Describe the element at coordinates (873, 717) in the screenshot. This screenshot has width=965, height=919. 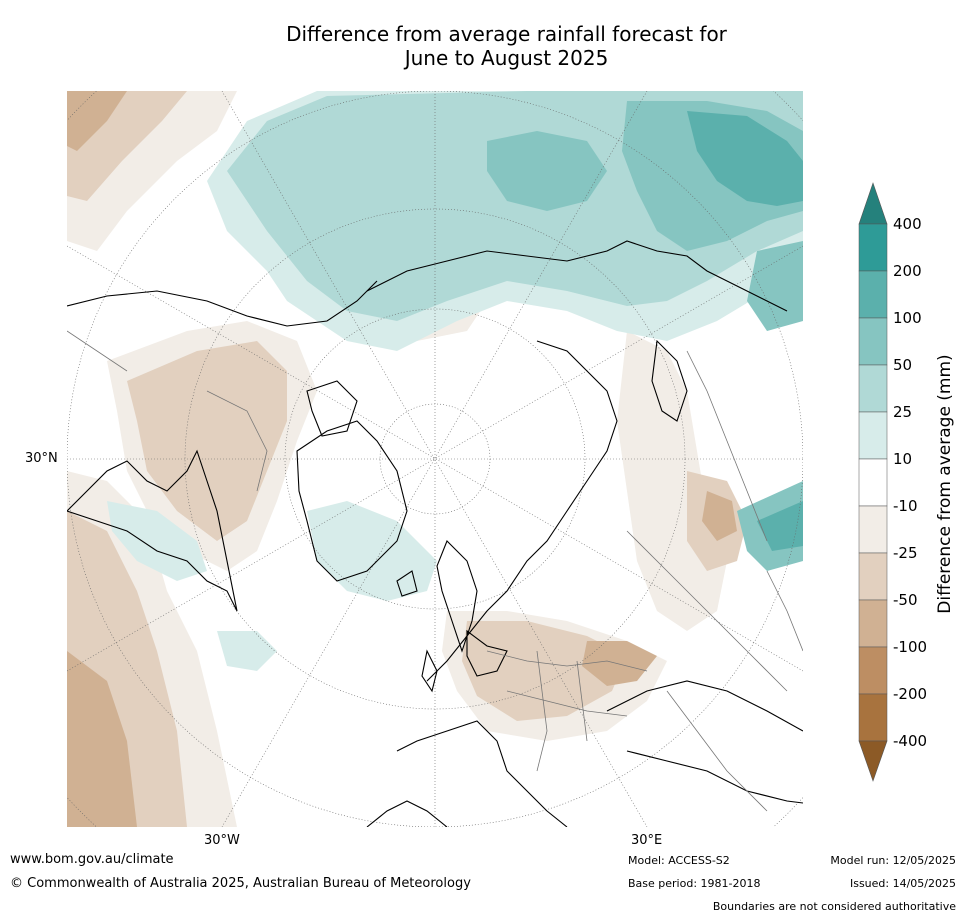
I see `colorbar-swatch-m200-m400` at that location.